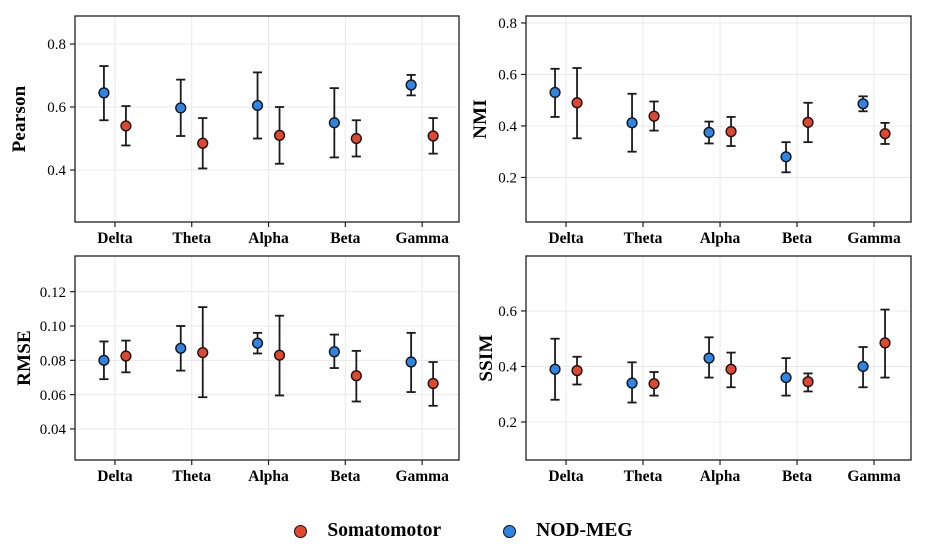 Image resolution: width=927 pixels, height=556 pixels. Describe the element at coordinates (384, 530) in the screenshot. I see `legend-label-somatomotor: Somatomotor` at that location.